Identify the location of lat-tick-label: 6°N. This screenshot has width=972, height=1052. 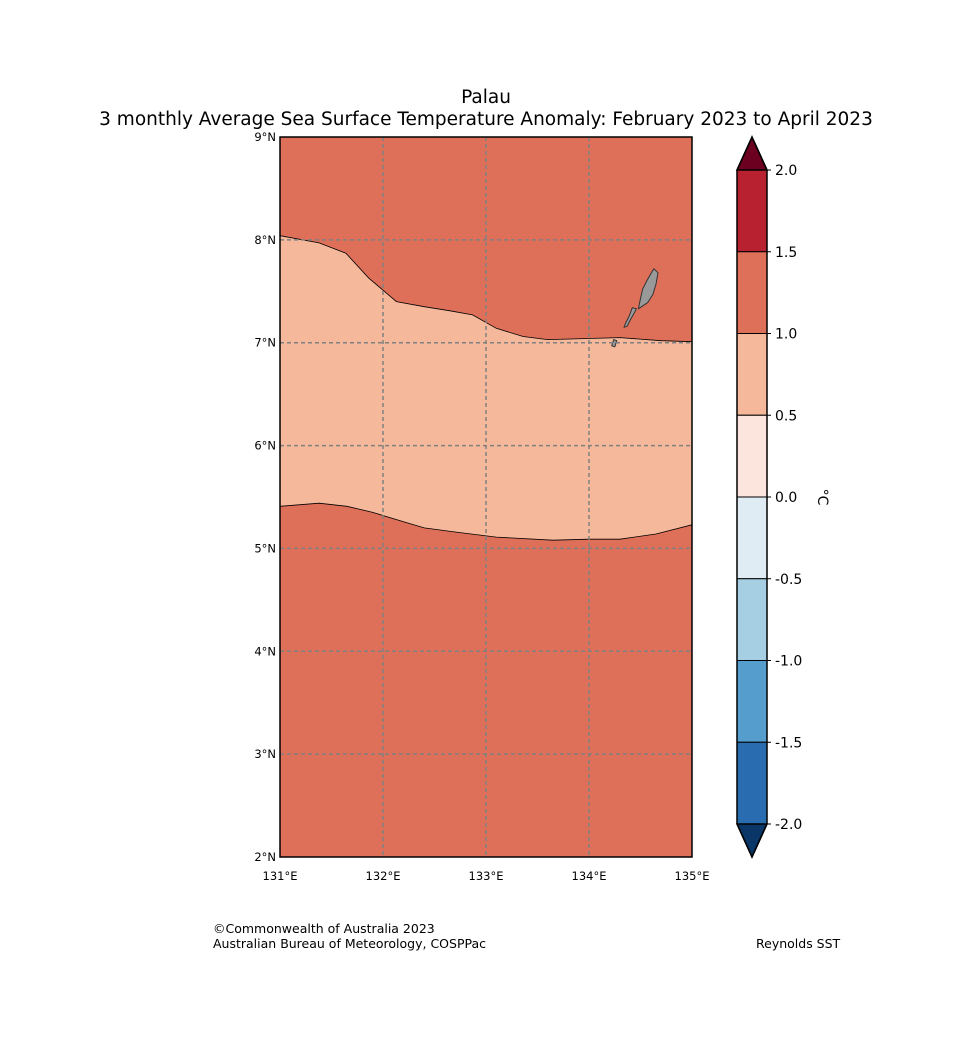
(265, 446).